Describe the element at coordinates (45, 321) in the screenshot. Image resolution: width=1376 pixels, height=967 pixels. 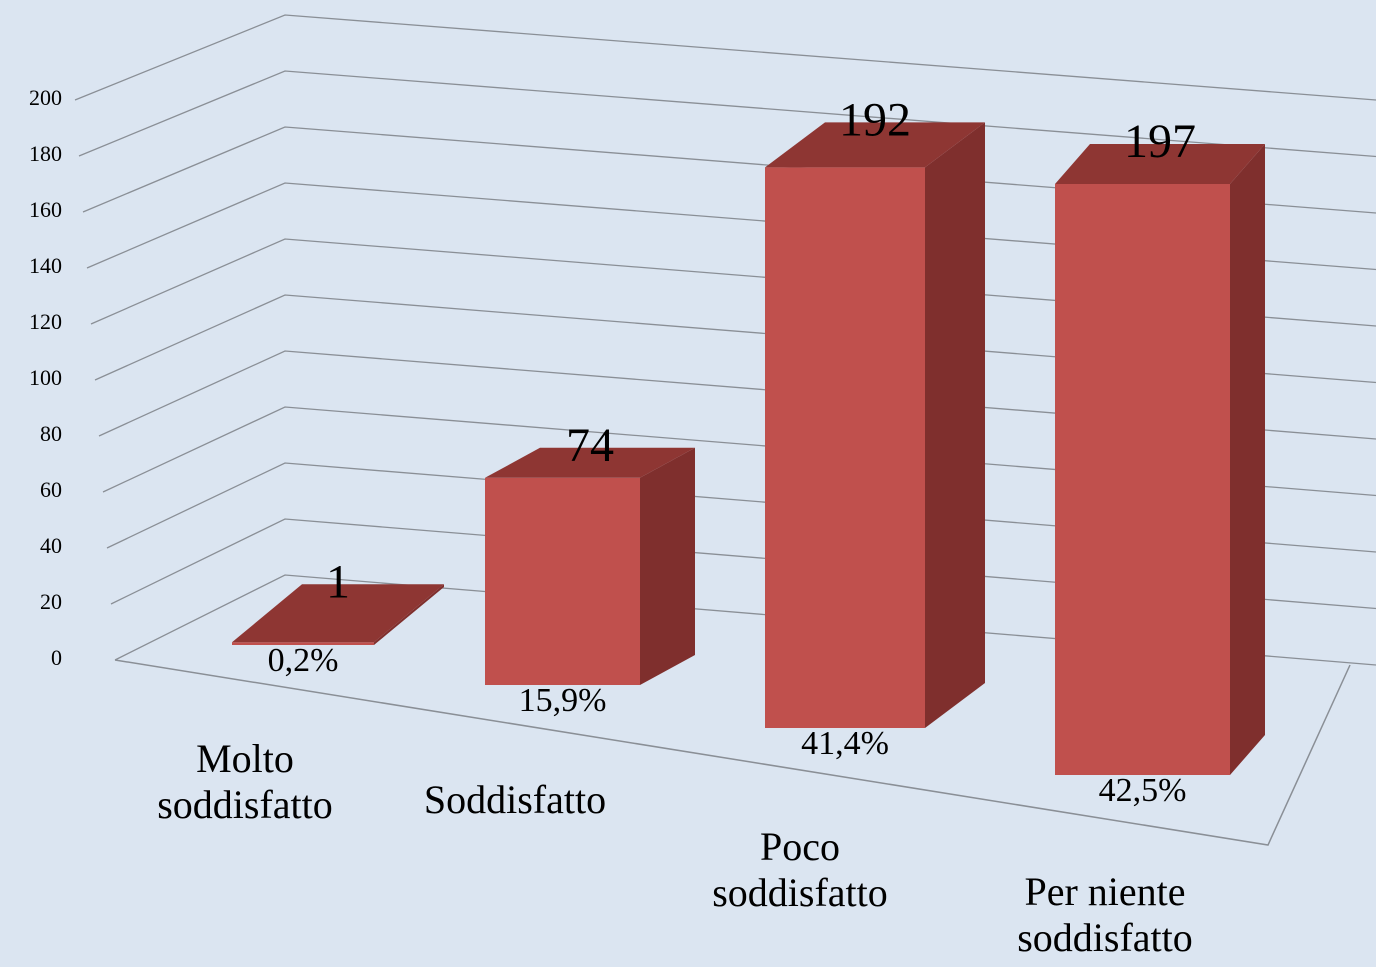
I see `y-tick-label: 120` at that location.